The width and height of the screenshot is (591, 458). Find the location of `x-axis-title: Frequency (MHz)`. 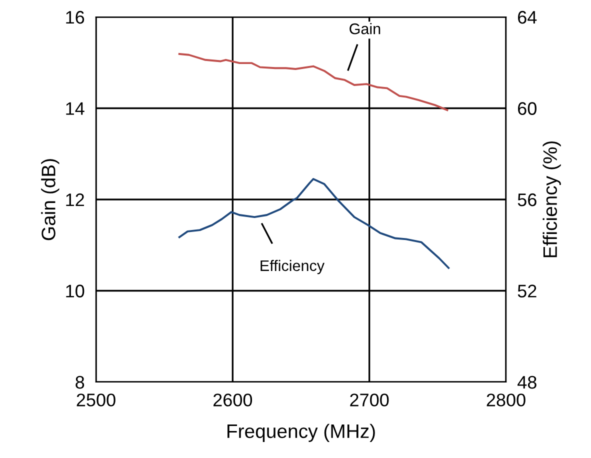

x-axis-title: Frequency (MHz) is located at coordinates (301, 433).